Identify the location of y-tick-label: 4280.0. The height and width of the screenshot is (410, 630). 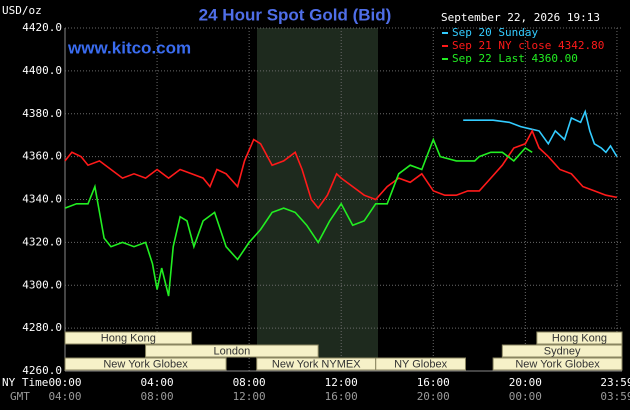
(42, 327).